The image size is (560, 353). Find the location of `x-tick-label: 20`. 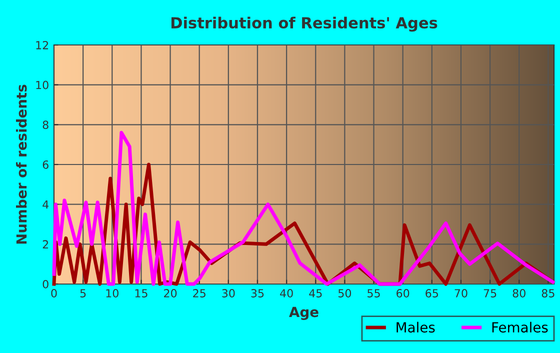

x-tick-label: 20 is located at coordinates (170, 293).